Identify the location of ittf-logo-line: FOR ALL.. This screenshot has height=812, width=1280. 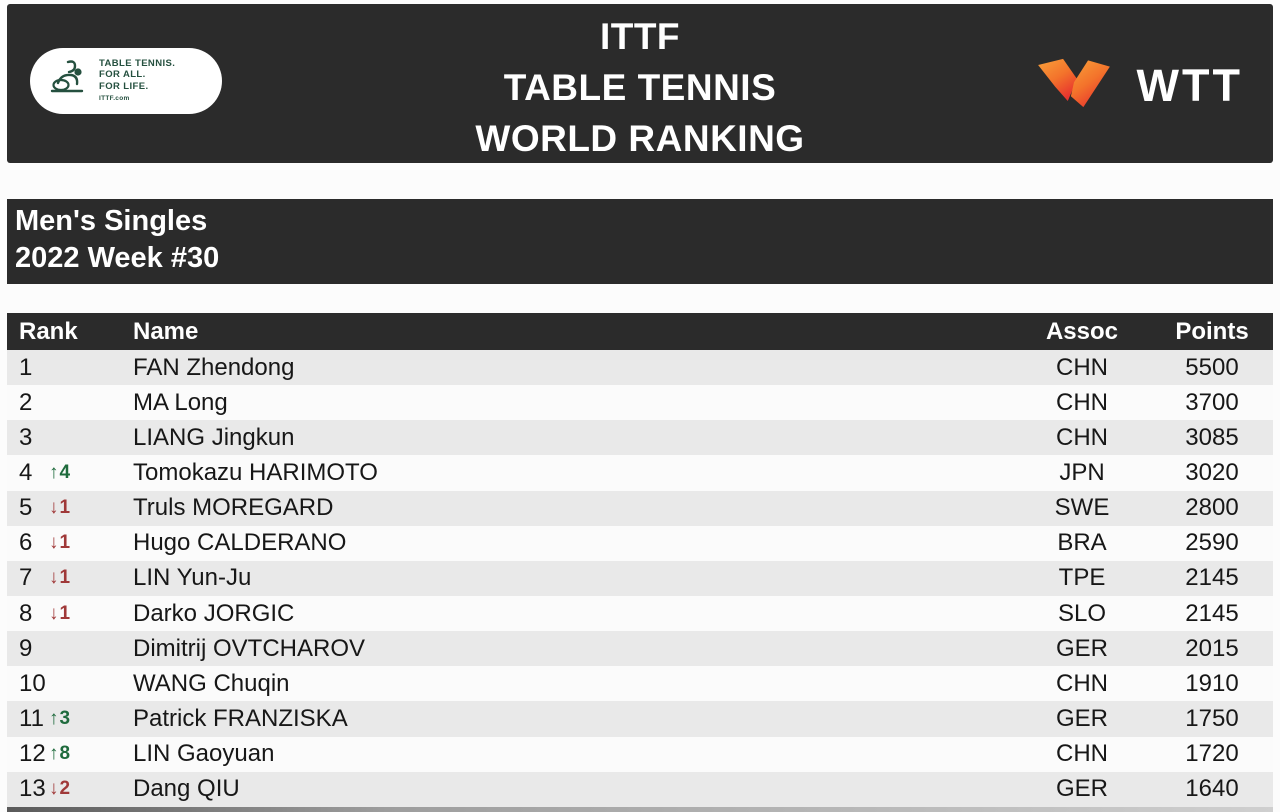
(122, 74).